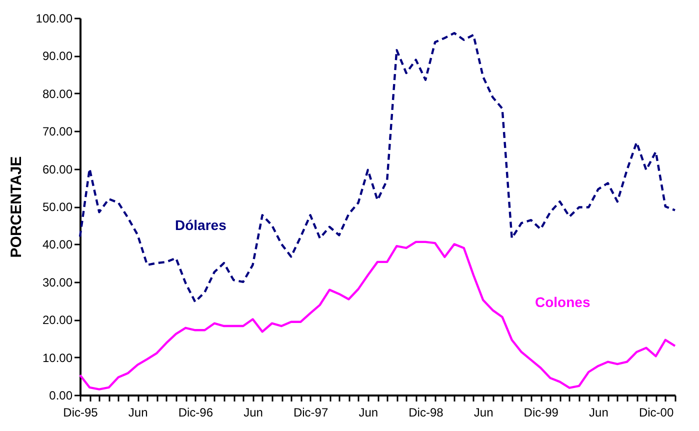 This screenshot has height=431, width=699. I want to click on y-tick-label: 0.00, so click(61, 395).